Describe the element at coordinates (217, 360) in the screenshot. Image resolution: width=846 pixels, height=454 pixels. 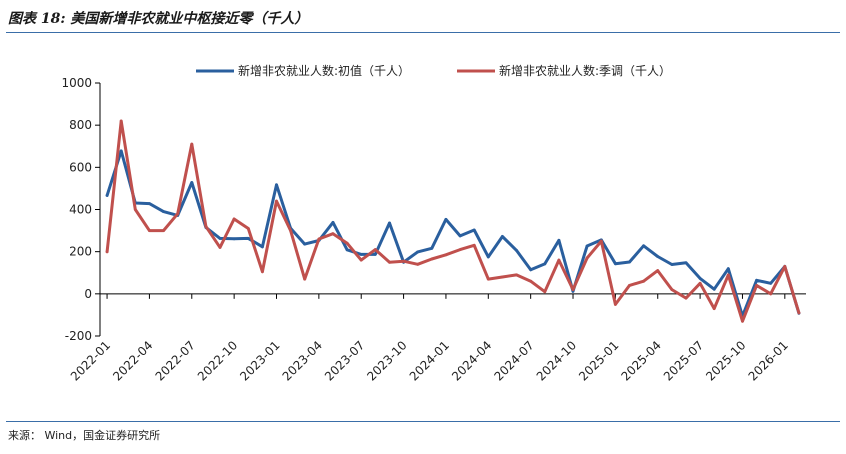
I see `x-tick-label: 2022-10` at that location.